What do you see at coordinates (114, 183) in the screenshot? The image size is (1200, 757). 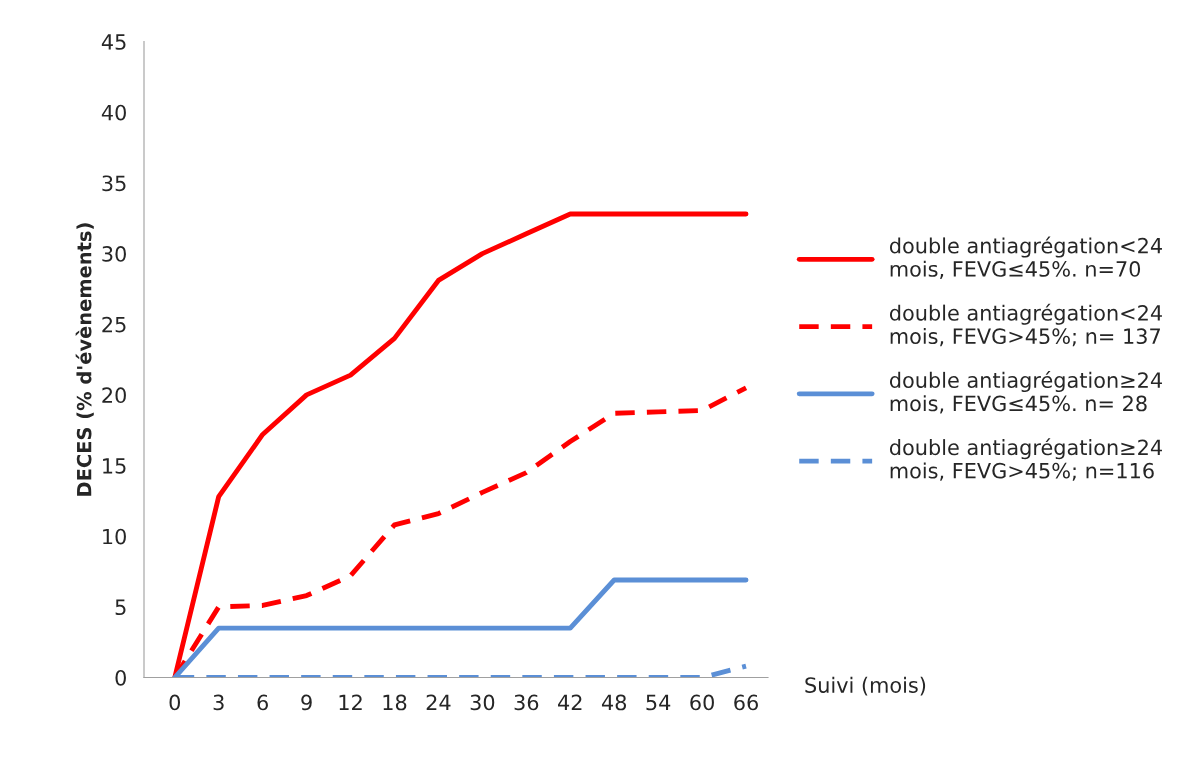 I see `y-tick-label: 35` at bounding box center [114, 183].